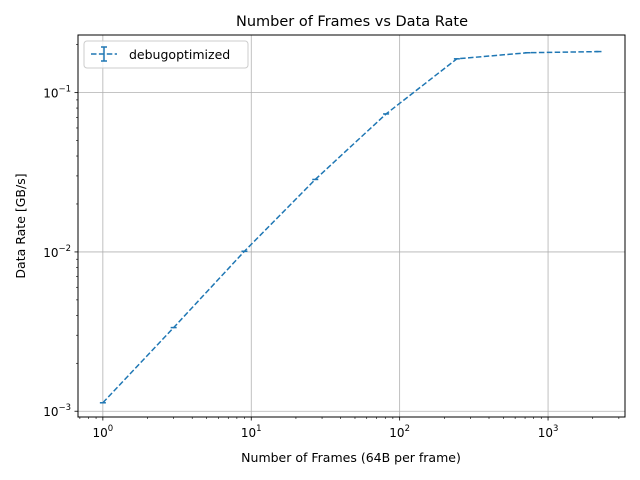 This screenshot has height=480, width=640. I want to click on y-tick-label: 10⁻¹, so click(57, 93).